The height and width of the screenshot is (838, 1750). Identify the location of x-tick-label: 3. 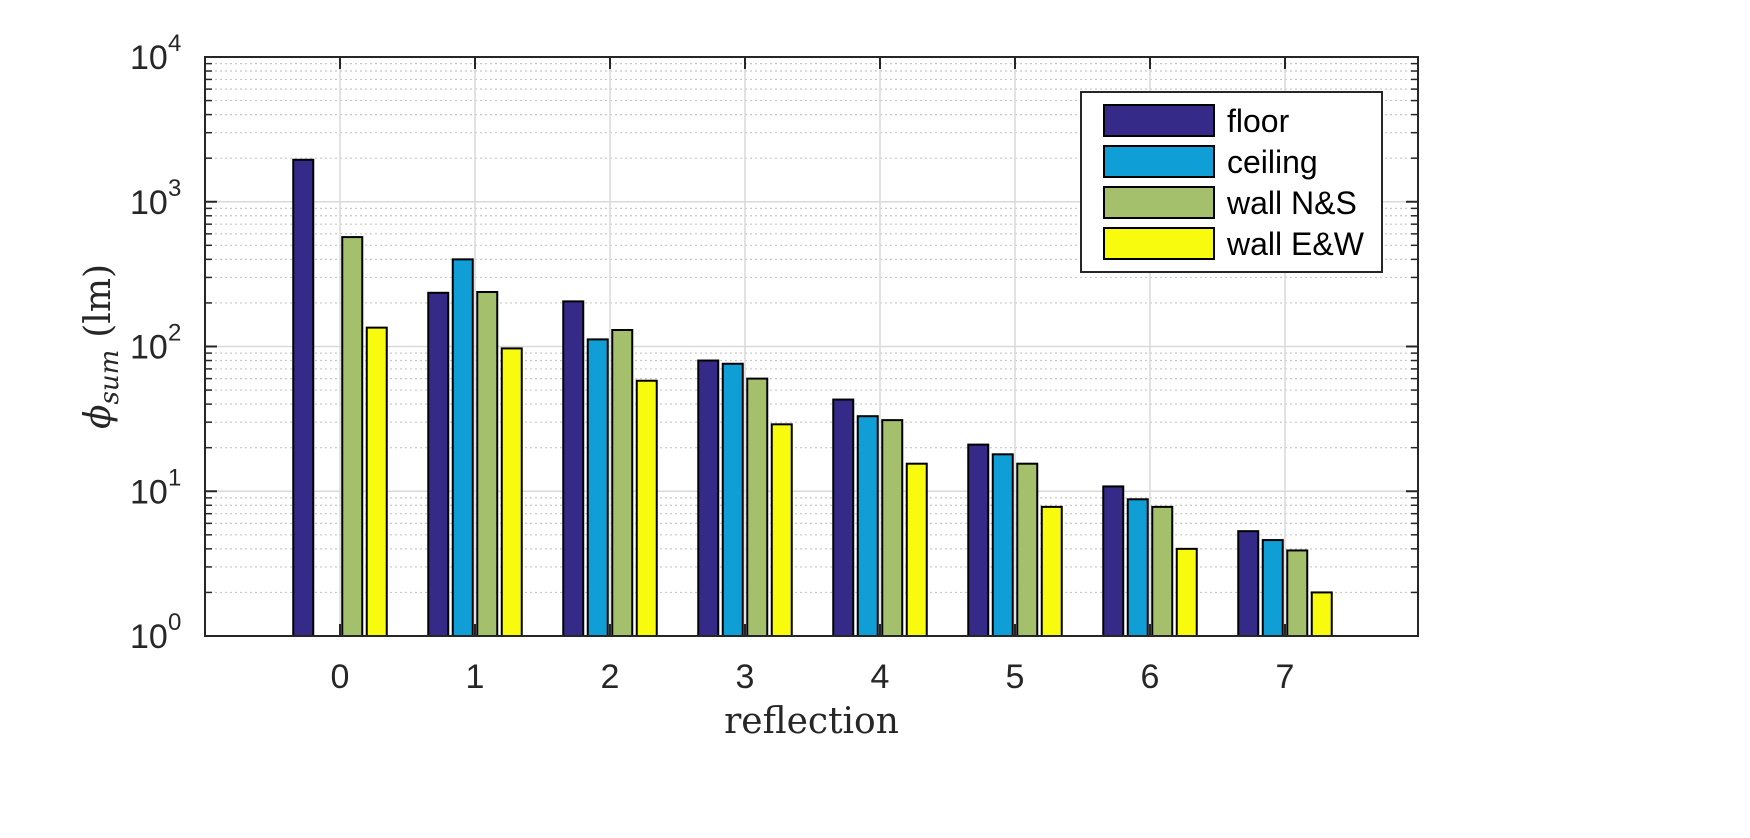
(745, 677).